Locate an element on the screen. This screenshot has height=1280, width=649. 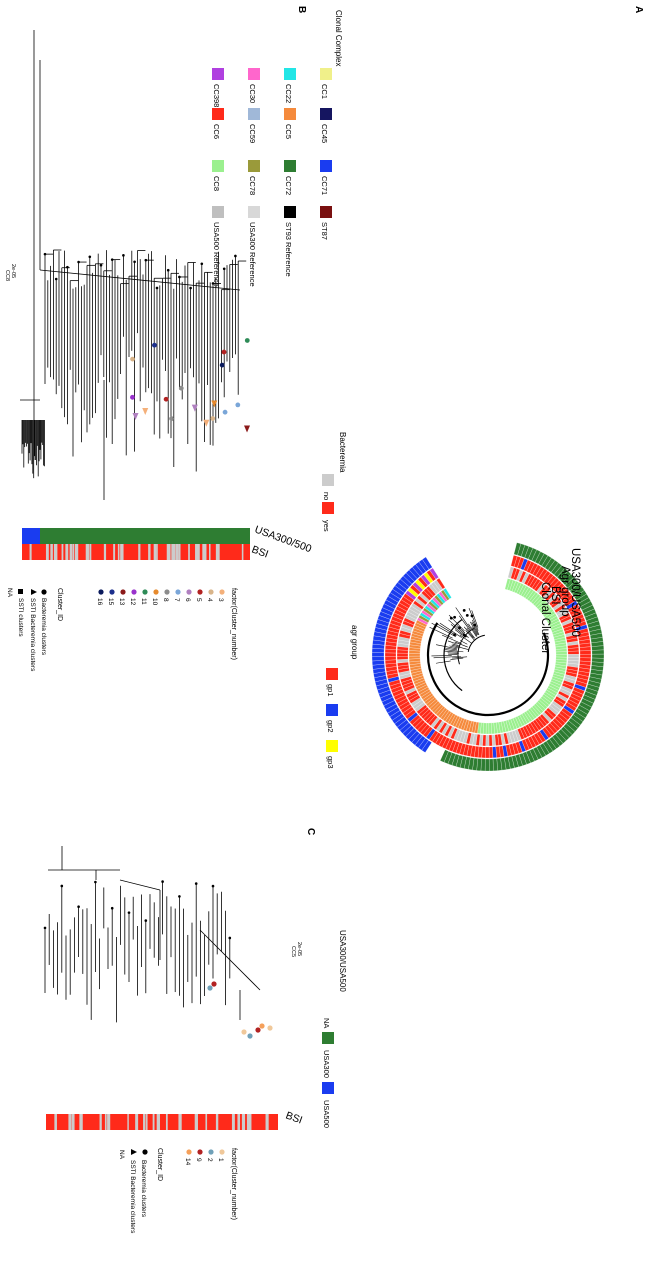
ring-label-agr: Agr group is located at coordinates (565, 591).